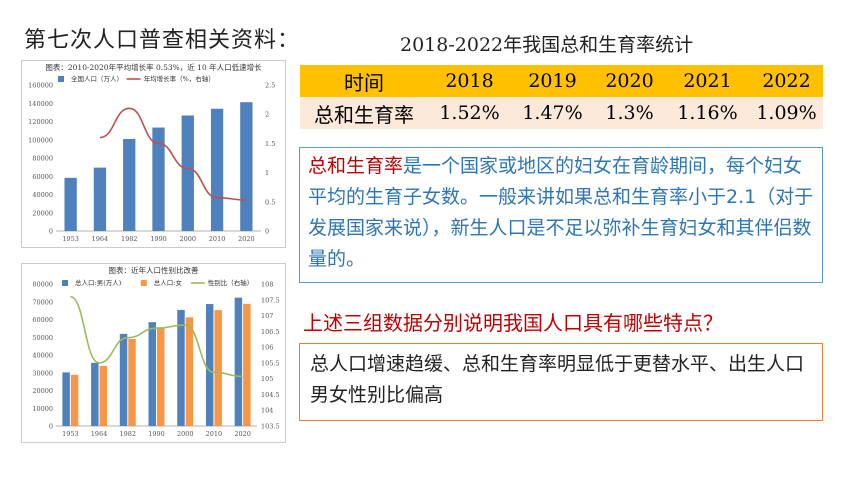 Image resolution: width=860 pixels, height=484 pixels. What do you see at coordinates (40, 122) in the screenshot?
I see `y-left-tick-label: 120000` at bounding box center [40, 122].